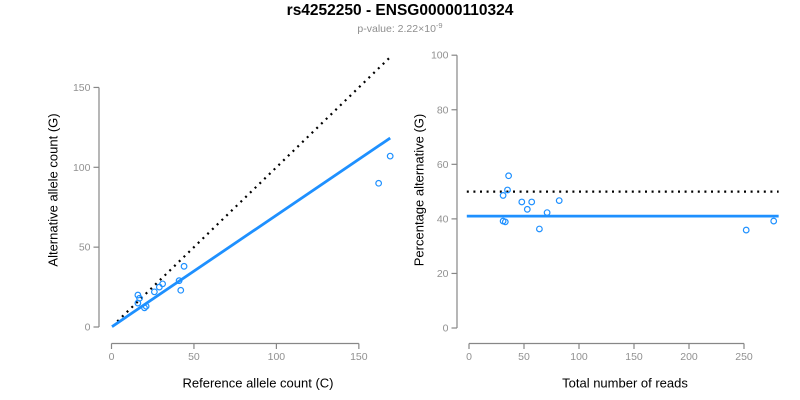 This screenshot has width=800, height=400. I want to click on right-y-tick-label: 40, so click(443, 219).